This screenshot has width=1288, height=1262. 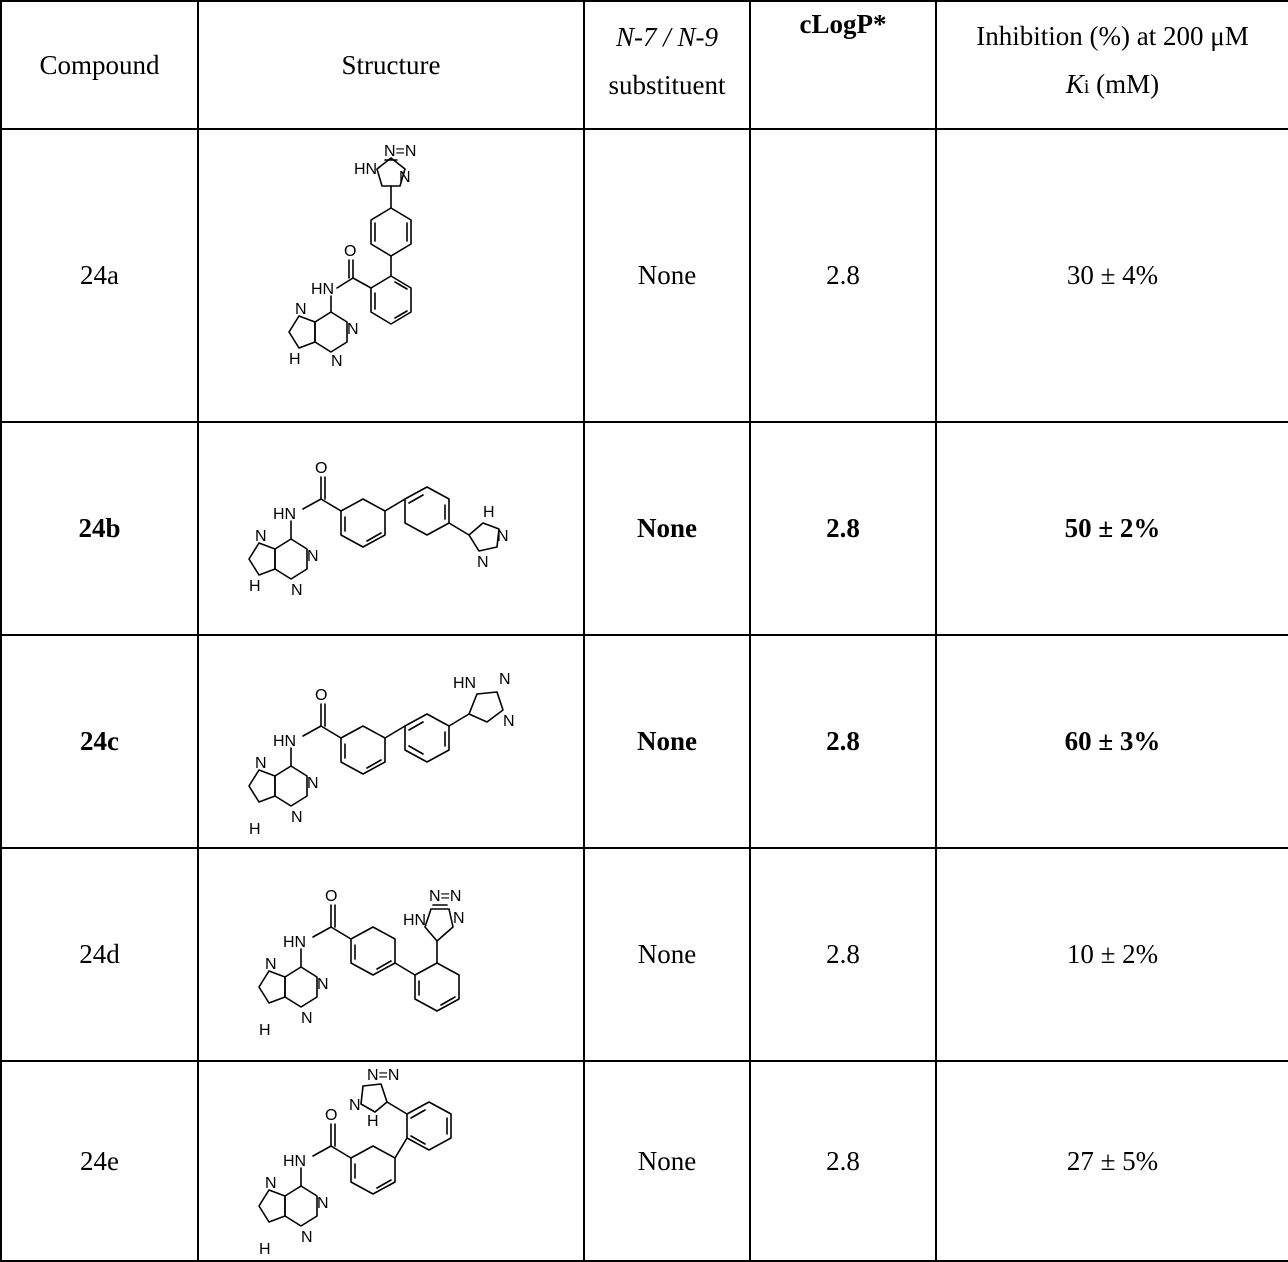 I want to click on structure-cell: N N N H HN O N=N N, so click(x=391, y=1161).